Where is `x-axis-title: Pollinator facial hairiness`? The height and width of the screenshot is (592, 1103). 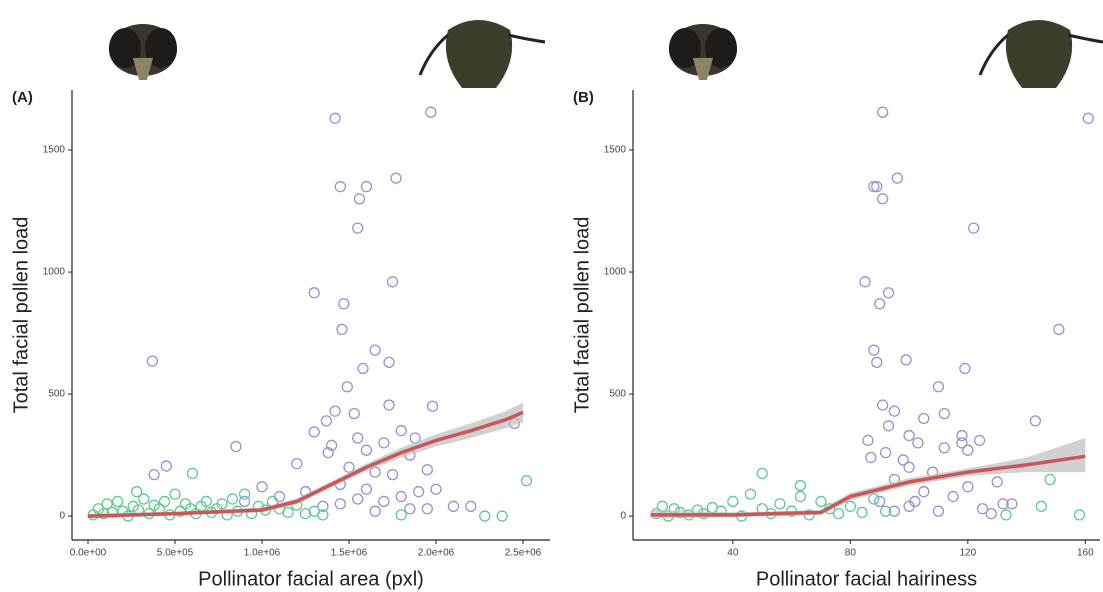
x-axis-title: Pollinator facial hairiness is located at coordinates (866, 579).